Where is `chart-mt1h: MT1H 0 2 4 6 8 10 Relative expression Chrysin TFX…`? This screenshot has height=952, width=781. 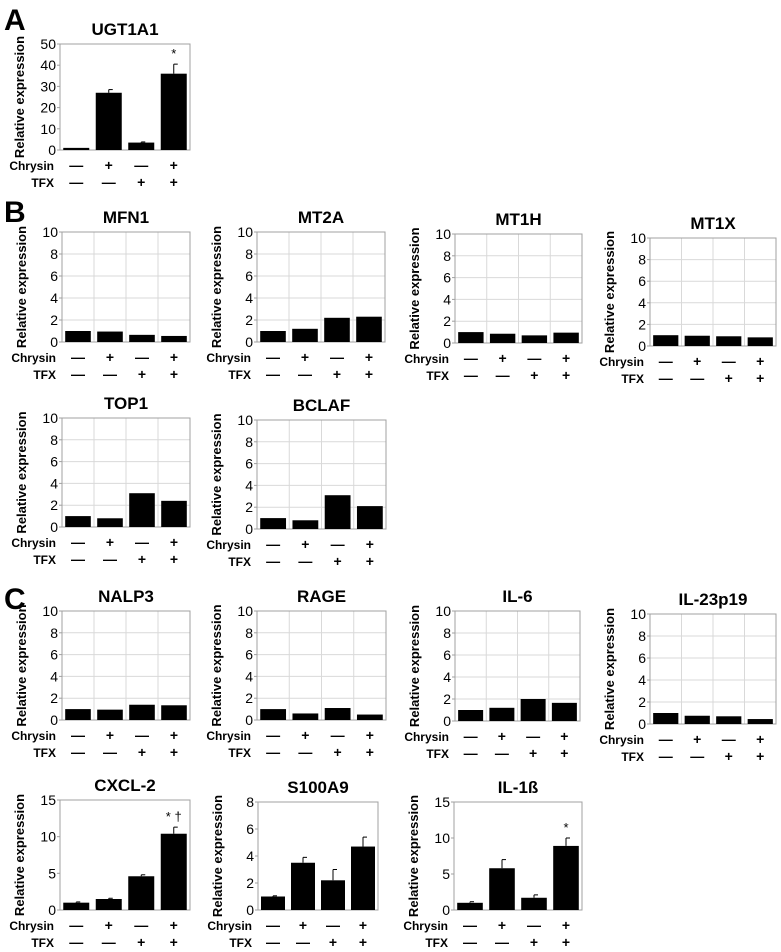 chart-mt1h: MT1H 0 2 4 6 8 10 Relative expression Chrysin TFX… is located at coordinates (493, 296).